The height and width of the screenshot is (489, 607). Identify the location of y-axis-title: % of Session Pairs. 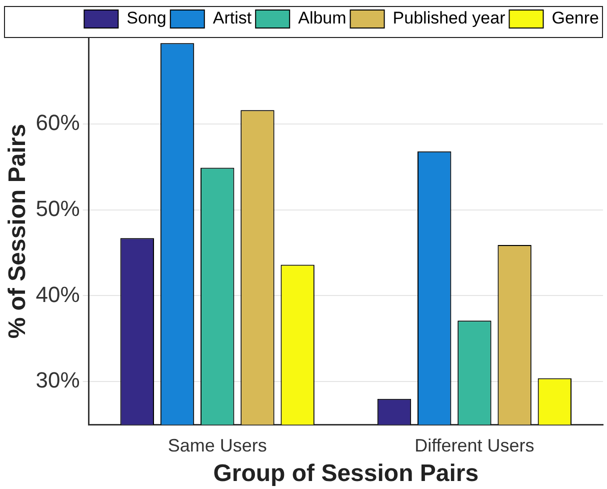
(18, 231).